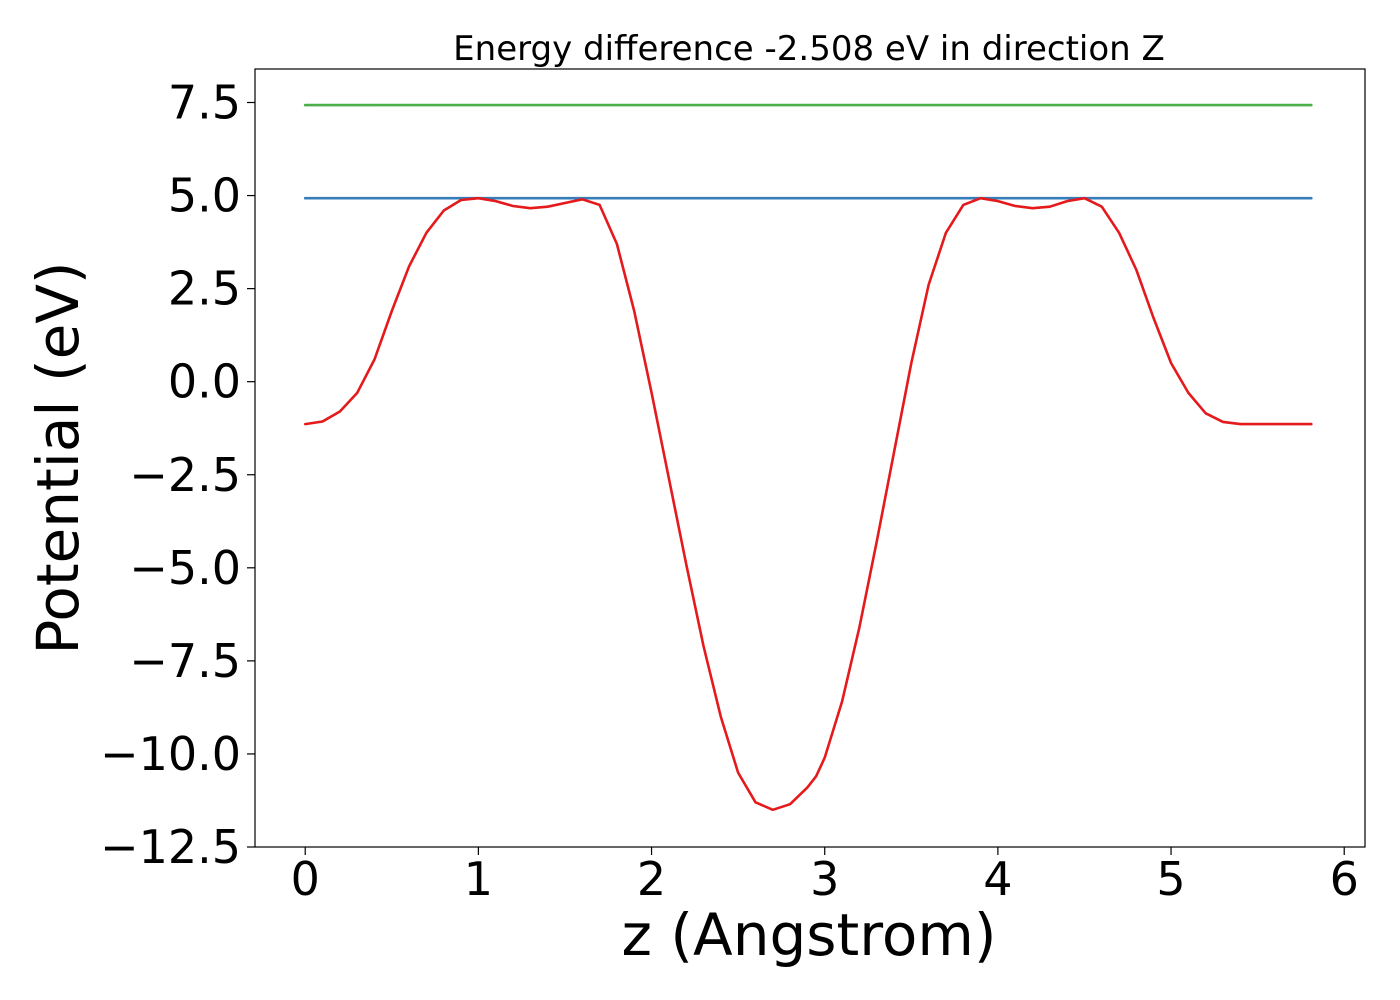  What do you see at coordinates (1344, 879) in the screenshot?
I see `x-tick-label: 6` at bounding box center [1344, 879].